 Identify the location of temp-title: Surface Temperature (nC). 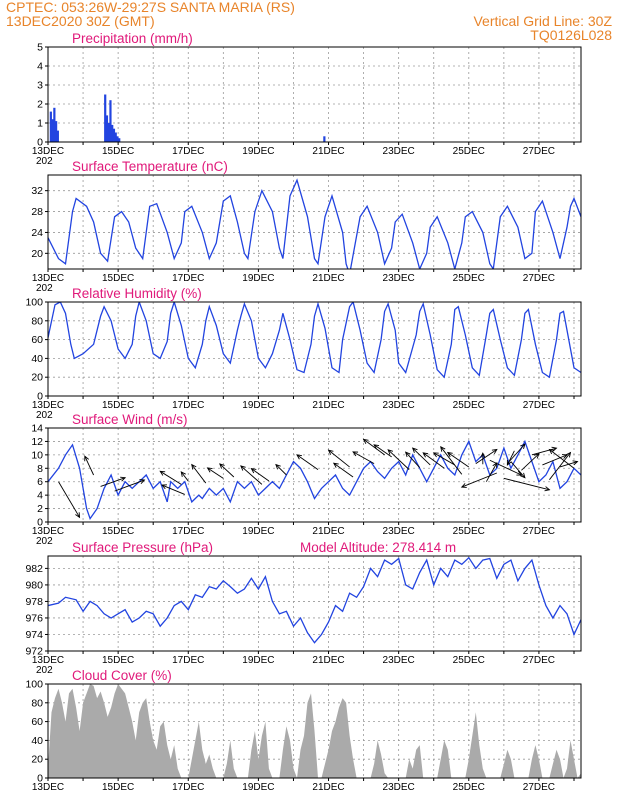
(150, 166).